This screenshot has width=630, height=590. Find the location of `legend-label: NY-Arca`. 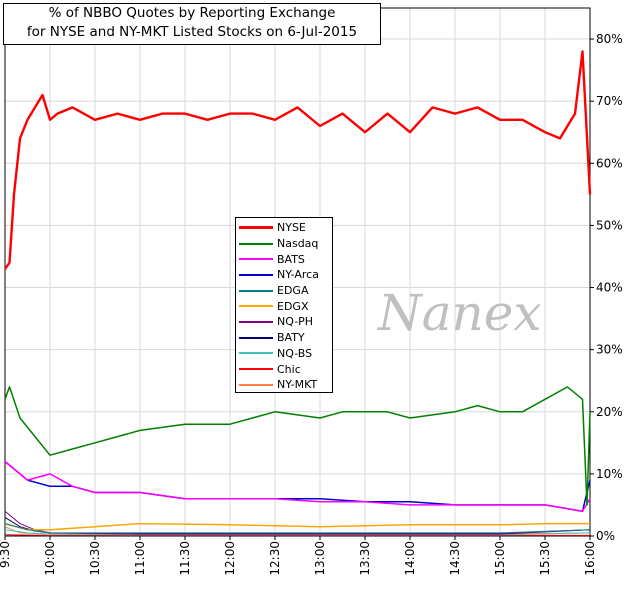

legend-label: NY-Arca is located at coordinates (298, 275).